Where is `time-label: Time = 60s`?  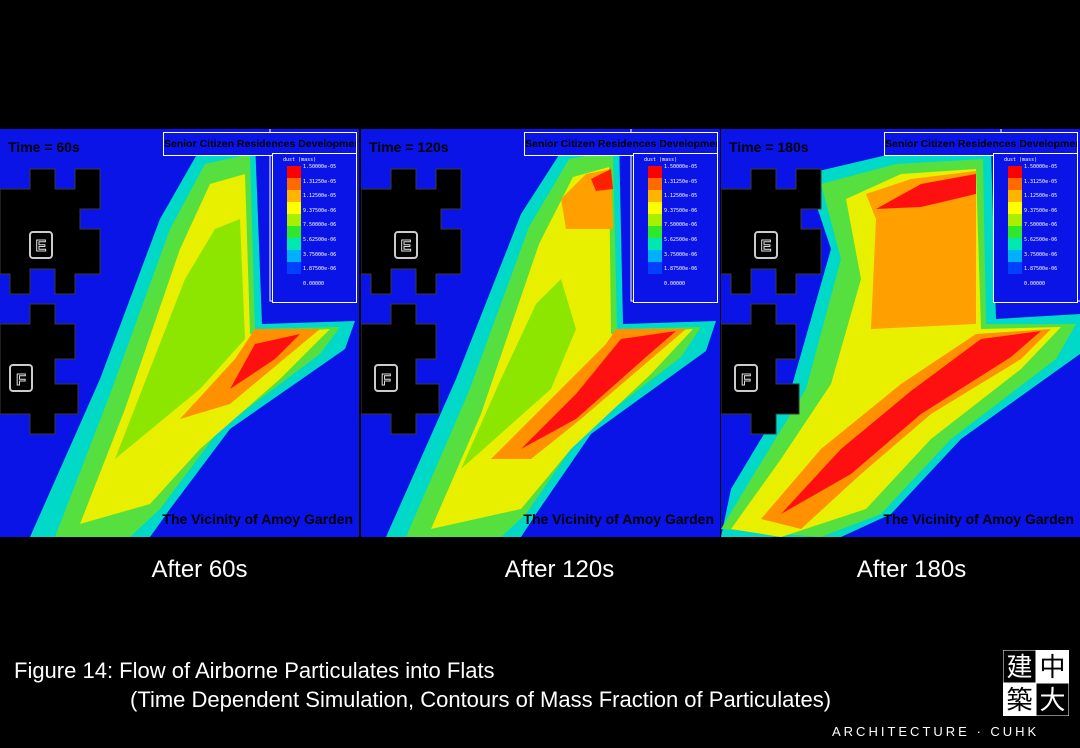 time-label: Time = 60s is located at coordinates (44, 147).